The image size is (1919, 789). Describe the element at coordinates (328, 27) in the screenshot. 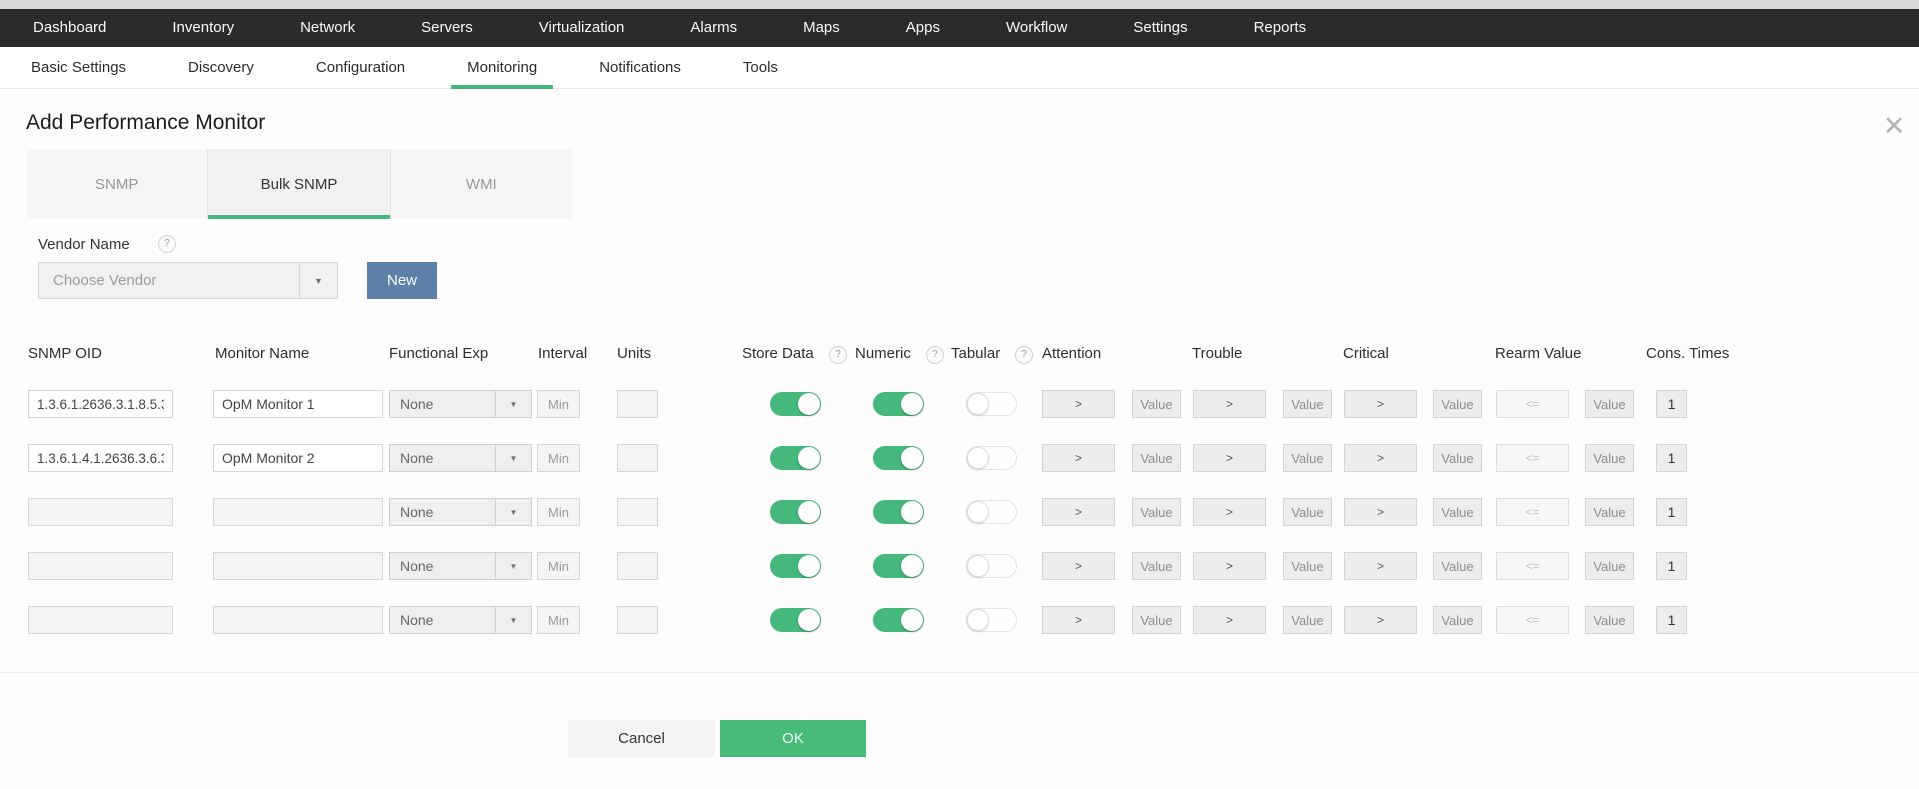

I see `nav-item-network: Network` at that location.